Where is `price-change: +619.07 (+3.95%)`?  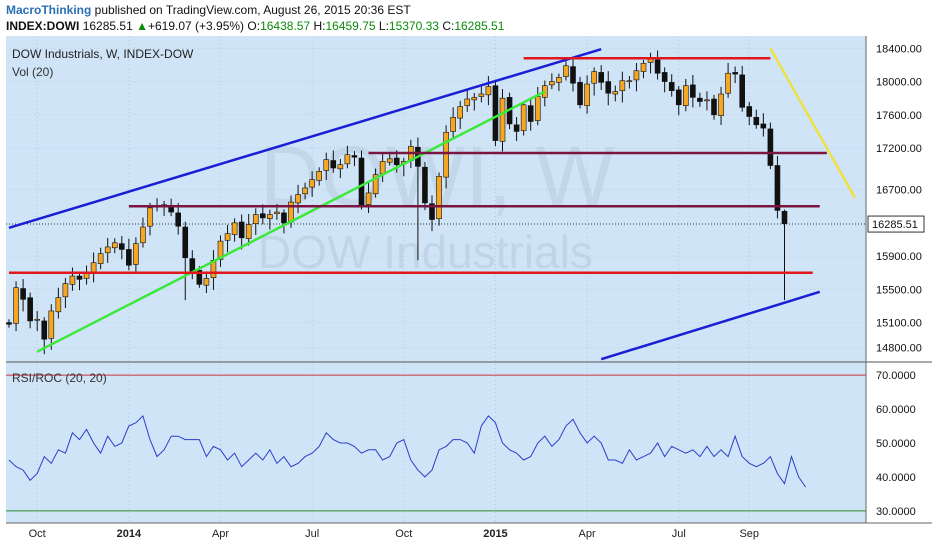 price-change: +619.07 (+3.95%) is located at coordinates (196, 26).